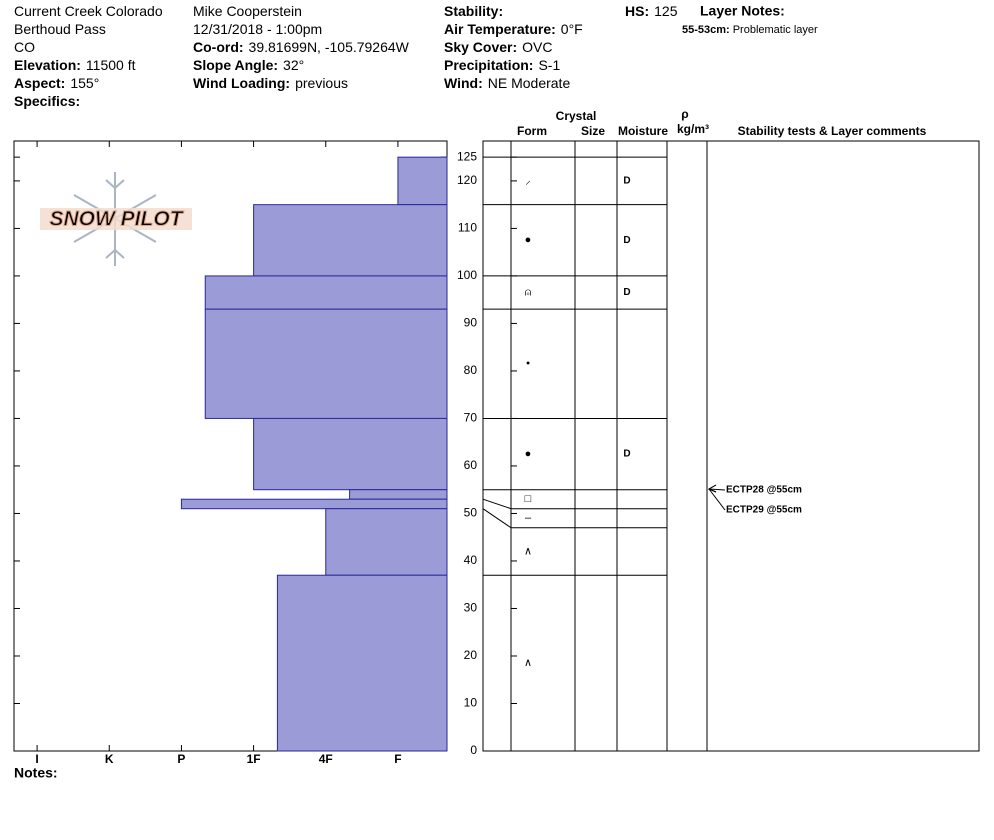 Image resolution: width=994 pixels, height=840 pixels. What do you see at coordinates (218, 47) in the screenshot?
I see `field-label: Co-ord:` at bounding box center [218, 47].